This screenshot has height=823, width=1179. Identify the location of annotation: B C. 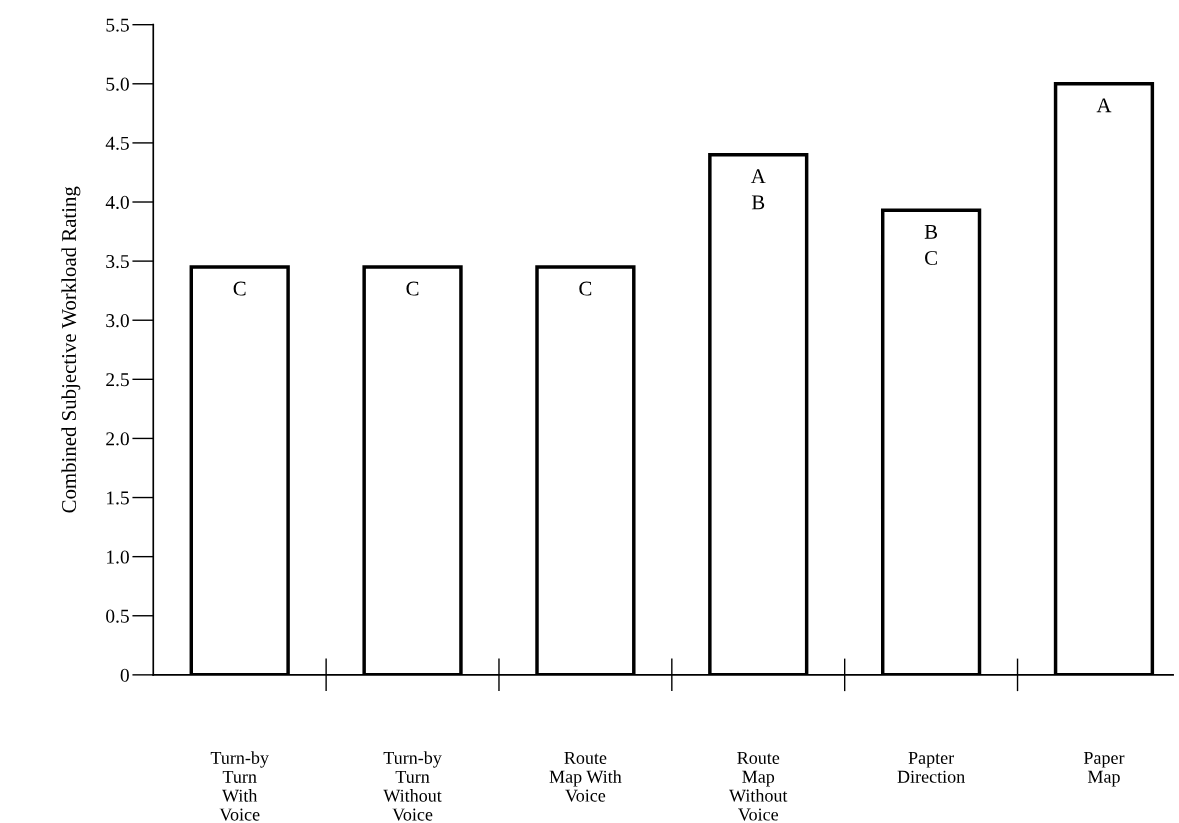
(931, 244).